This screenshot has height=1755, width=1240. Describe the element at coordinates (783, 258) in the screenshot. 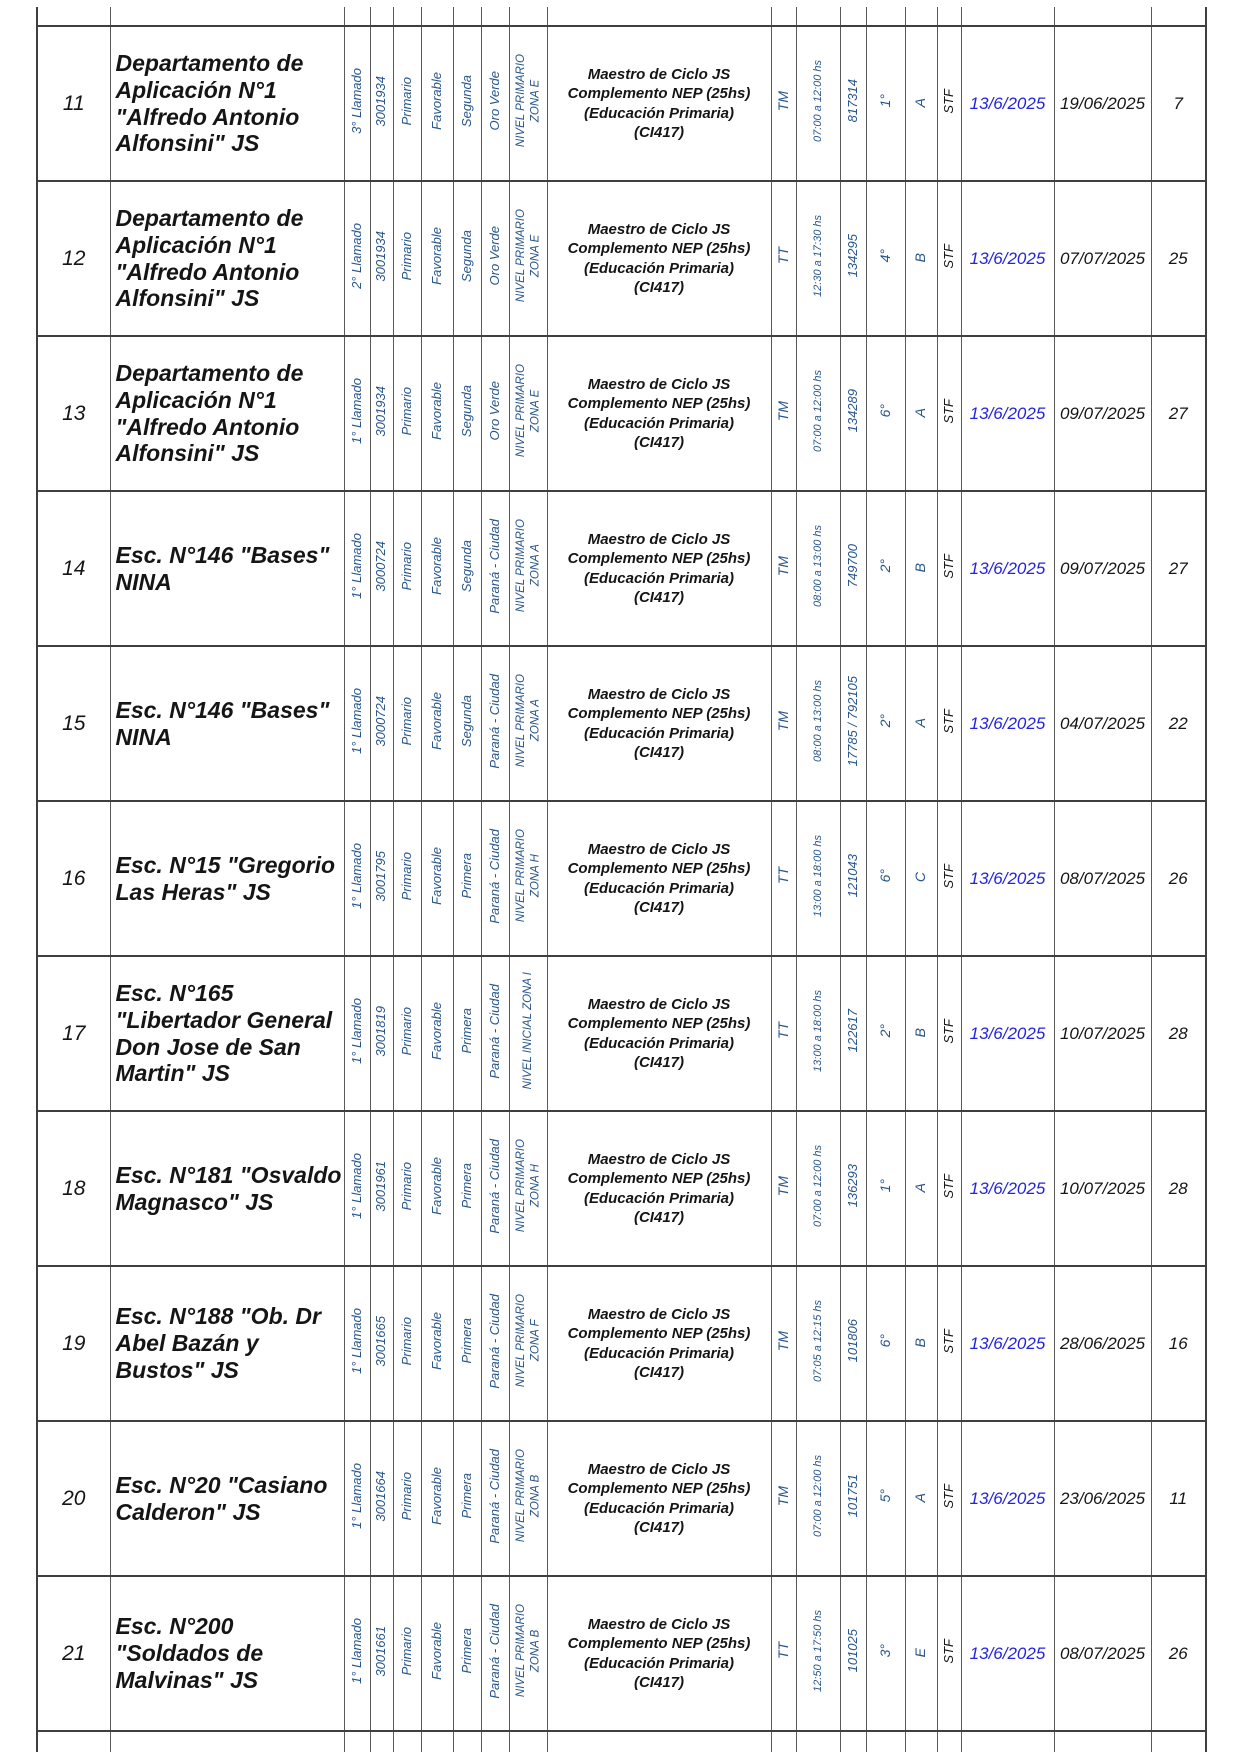

I see `turno-cell: TT` at that location.